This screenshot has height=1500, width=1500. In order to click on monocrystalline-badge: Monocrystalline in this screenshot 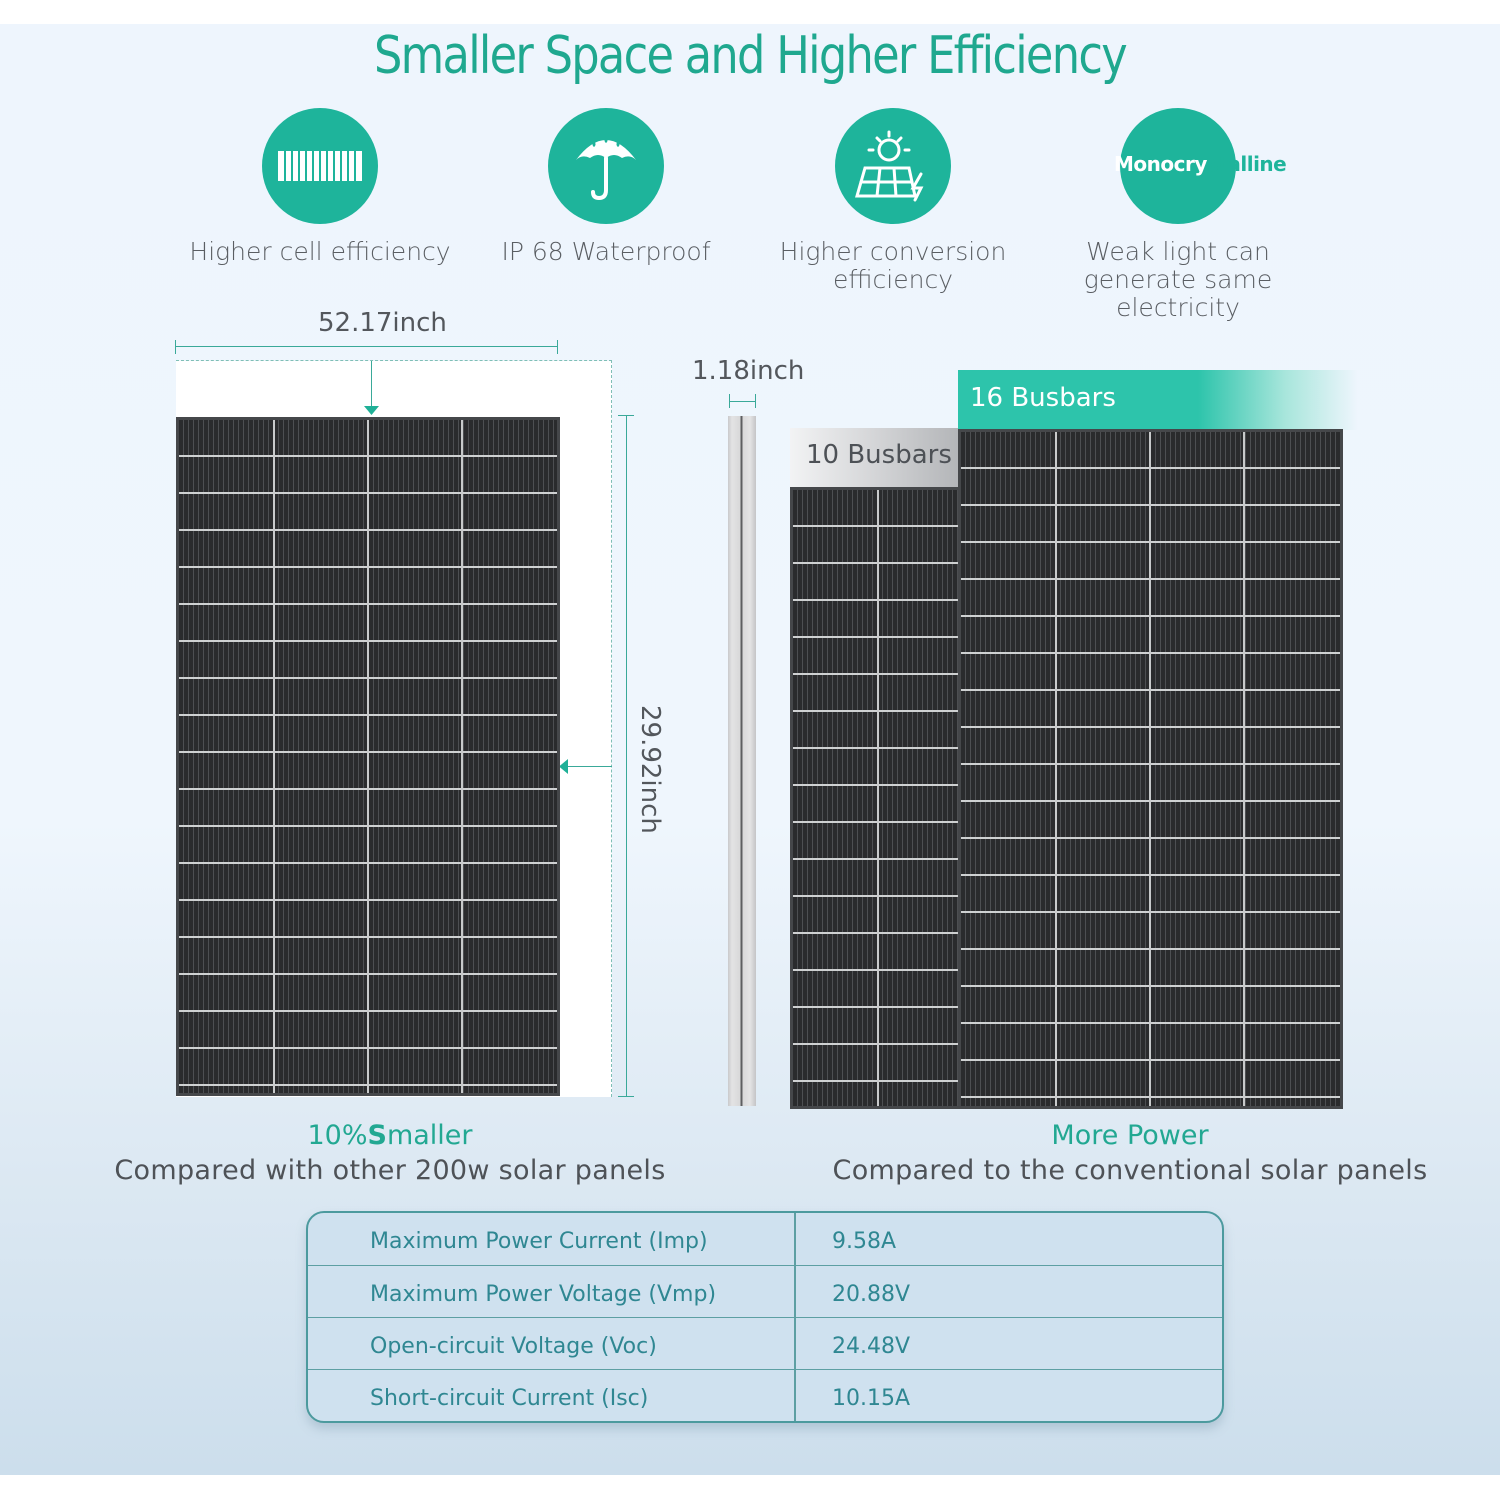, I will do `click(1200, 166)`.